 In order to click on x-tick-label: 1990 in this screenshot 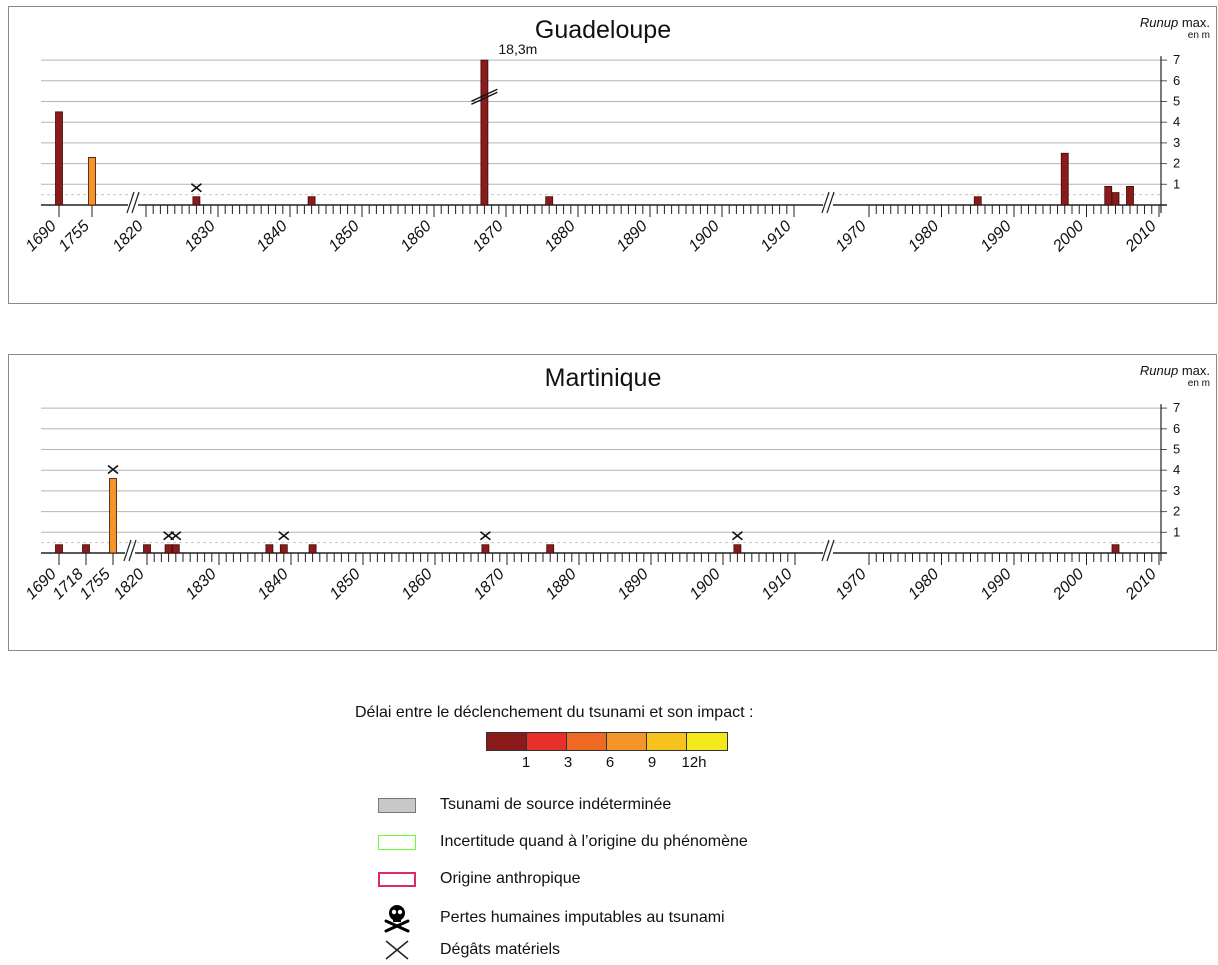, I will do `click(996, 584)`.